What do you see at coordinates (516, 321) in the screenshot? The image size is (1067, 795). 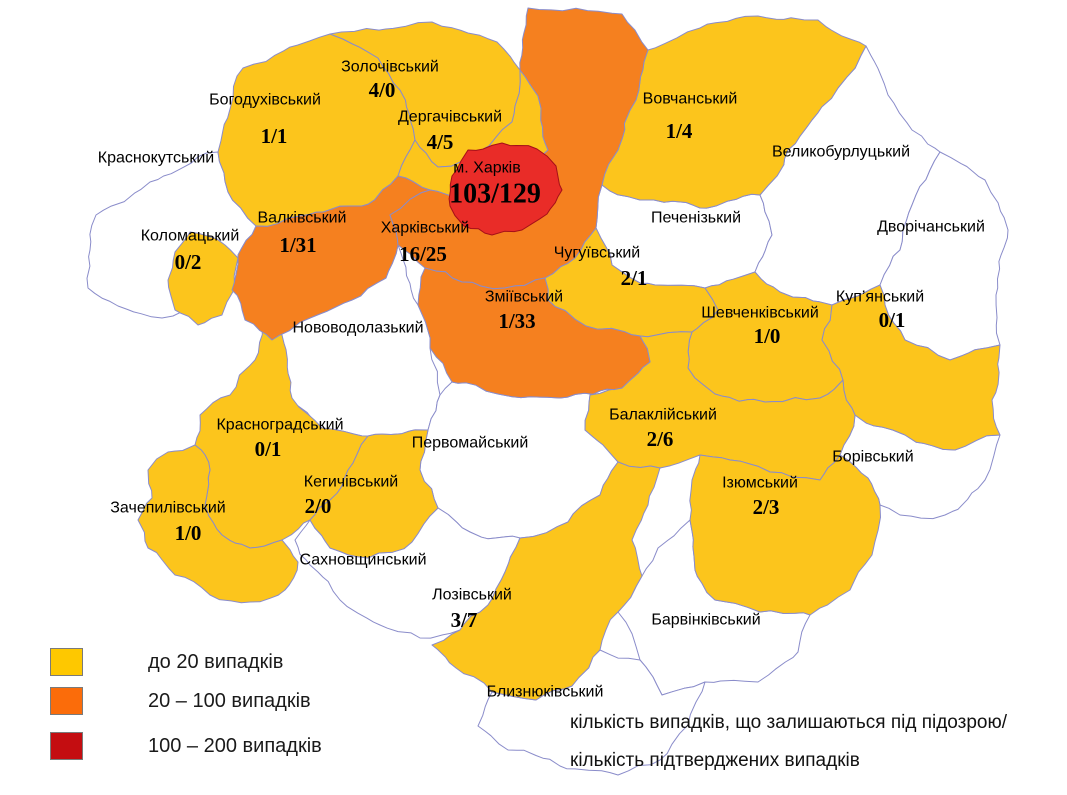 I see `region-value-label: 1/33` at bounding box center [516, 321].